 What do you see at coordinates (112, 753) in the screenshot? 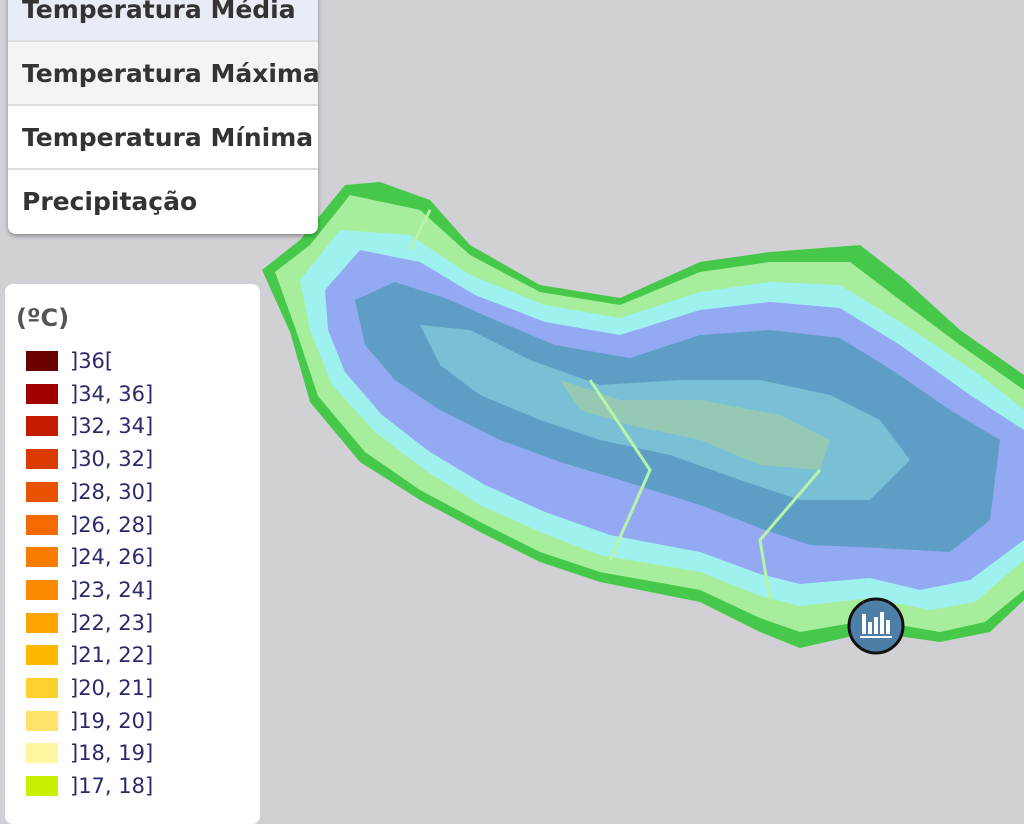
I see `legend-label: ]18, 19]` at bounding box center [112, 753].